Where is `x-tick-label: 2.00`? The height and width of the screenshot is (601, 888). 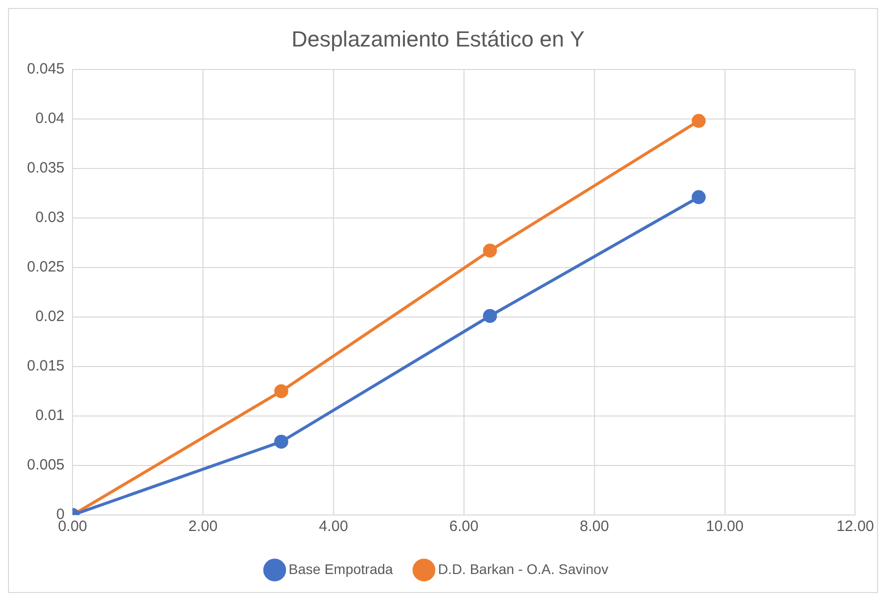
x-tick-label: 2.00 is located at coordinates (203, 527).